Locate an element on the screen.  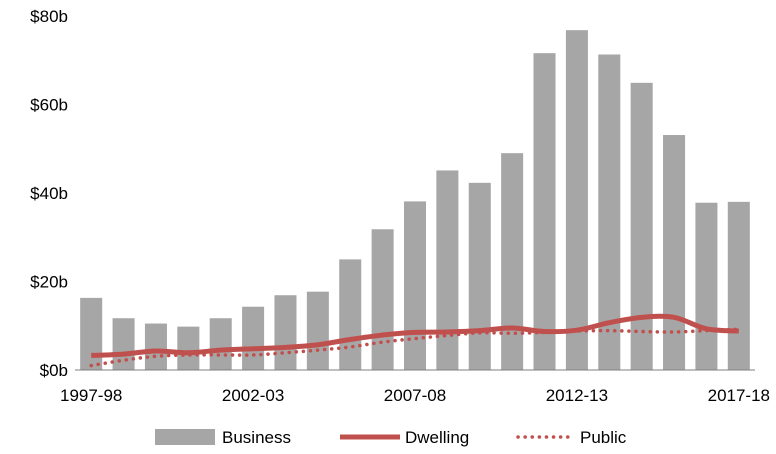
y-tick-label: $20b is located at coordinates (49, 282).